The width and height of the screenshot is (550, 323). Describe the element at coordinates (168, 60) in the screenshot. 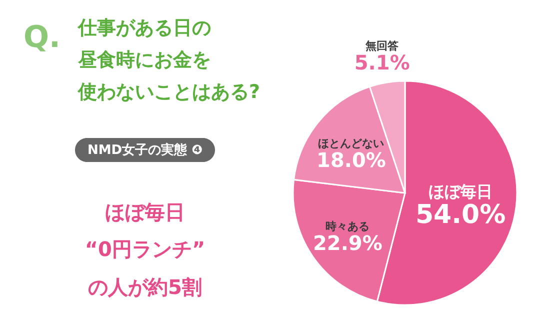

I see `text: 仕事がある日の昼食時にお金を使わないことはある?` at that location.